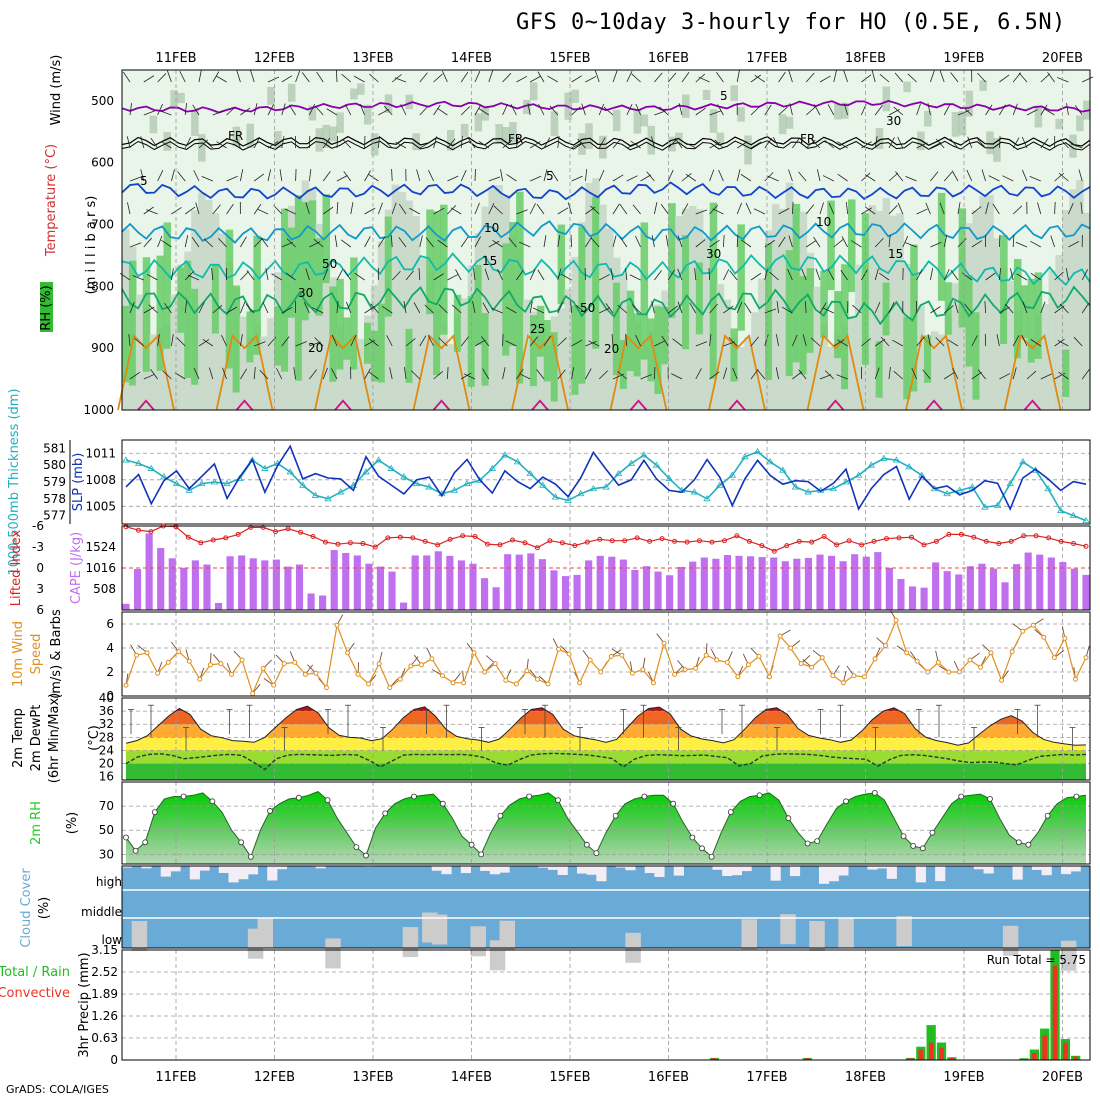 This screenshot has height=1100, width=1100. Describe the element at coordinates (745, 456) in the screenshot. I see `thickness-point` at that location.